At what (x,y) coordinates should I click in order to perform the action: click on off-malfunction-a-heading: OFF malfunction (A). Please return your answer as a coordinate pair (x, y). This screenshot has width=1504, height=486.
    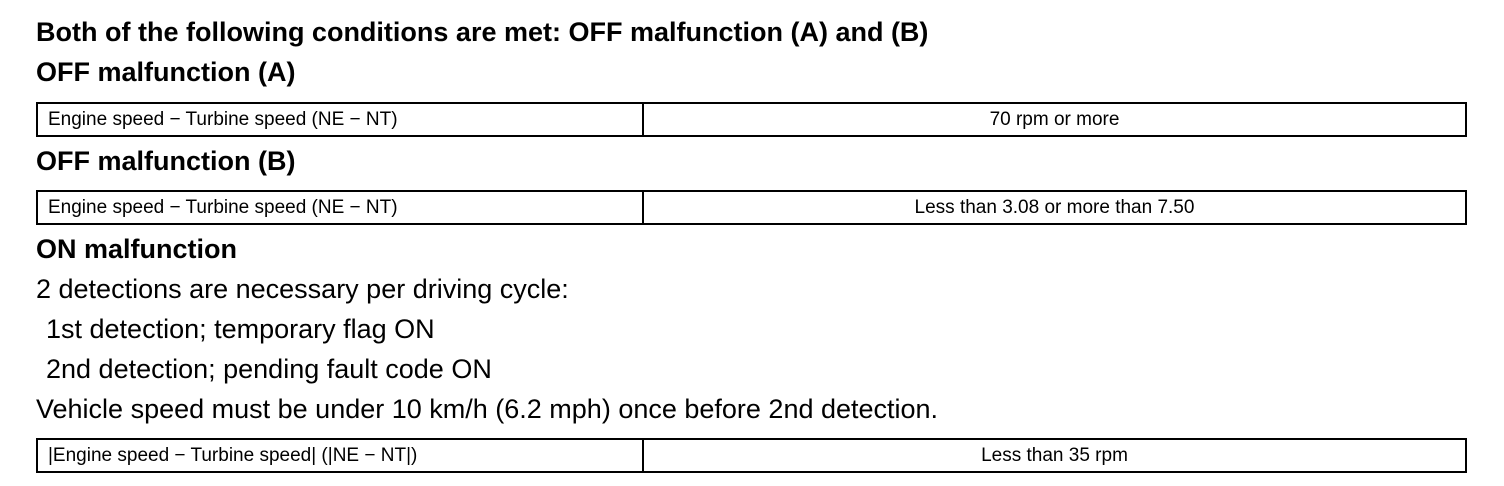
    Looking at the image, I should click on (166, 72).